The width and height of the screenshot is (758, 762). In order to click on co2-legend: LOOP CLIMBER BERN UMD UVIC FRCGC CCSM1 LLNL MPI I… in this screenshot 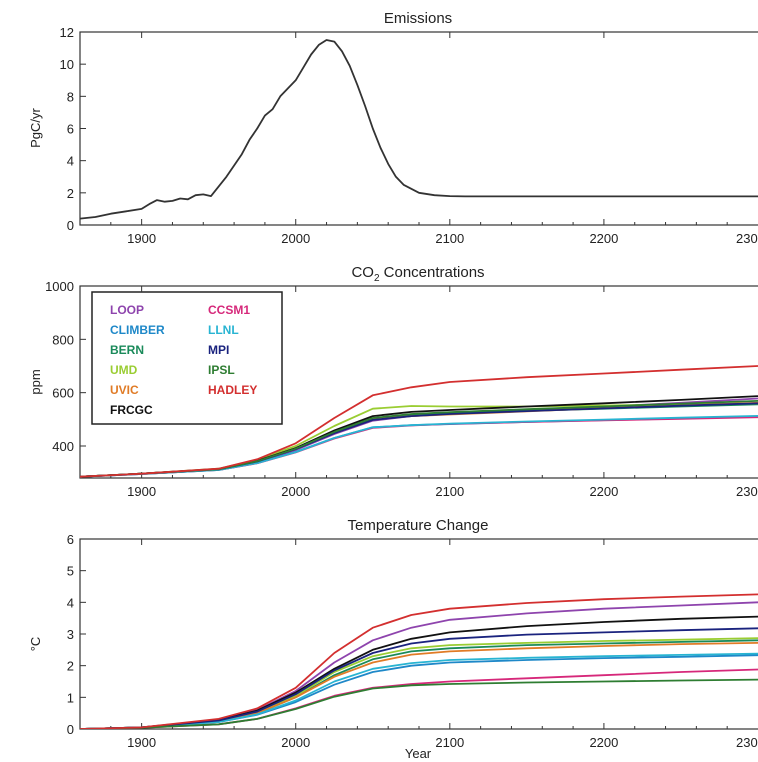, I will do `click(183, 360)`.